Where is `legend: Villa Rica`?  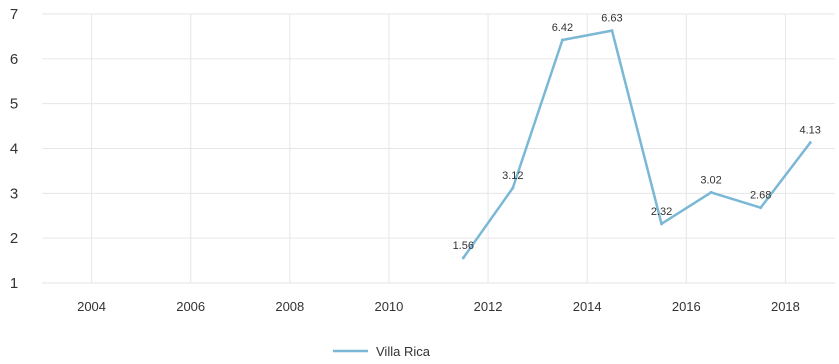 legend: Villa Rica is located at coordinates (382, 351).